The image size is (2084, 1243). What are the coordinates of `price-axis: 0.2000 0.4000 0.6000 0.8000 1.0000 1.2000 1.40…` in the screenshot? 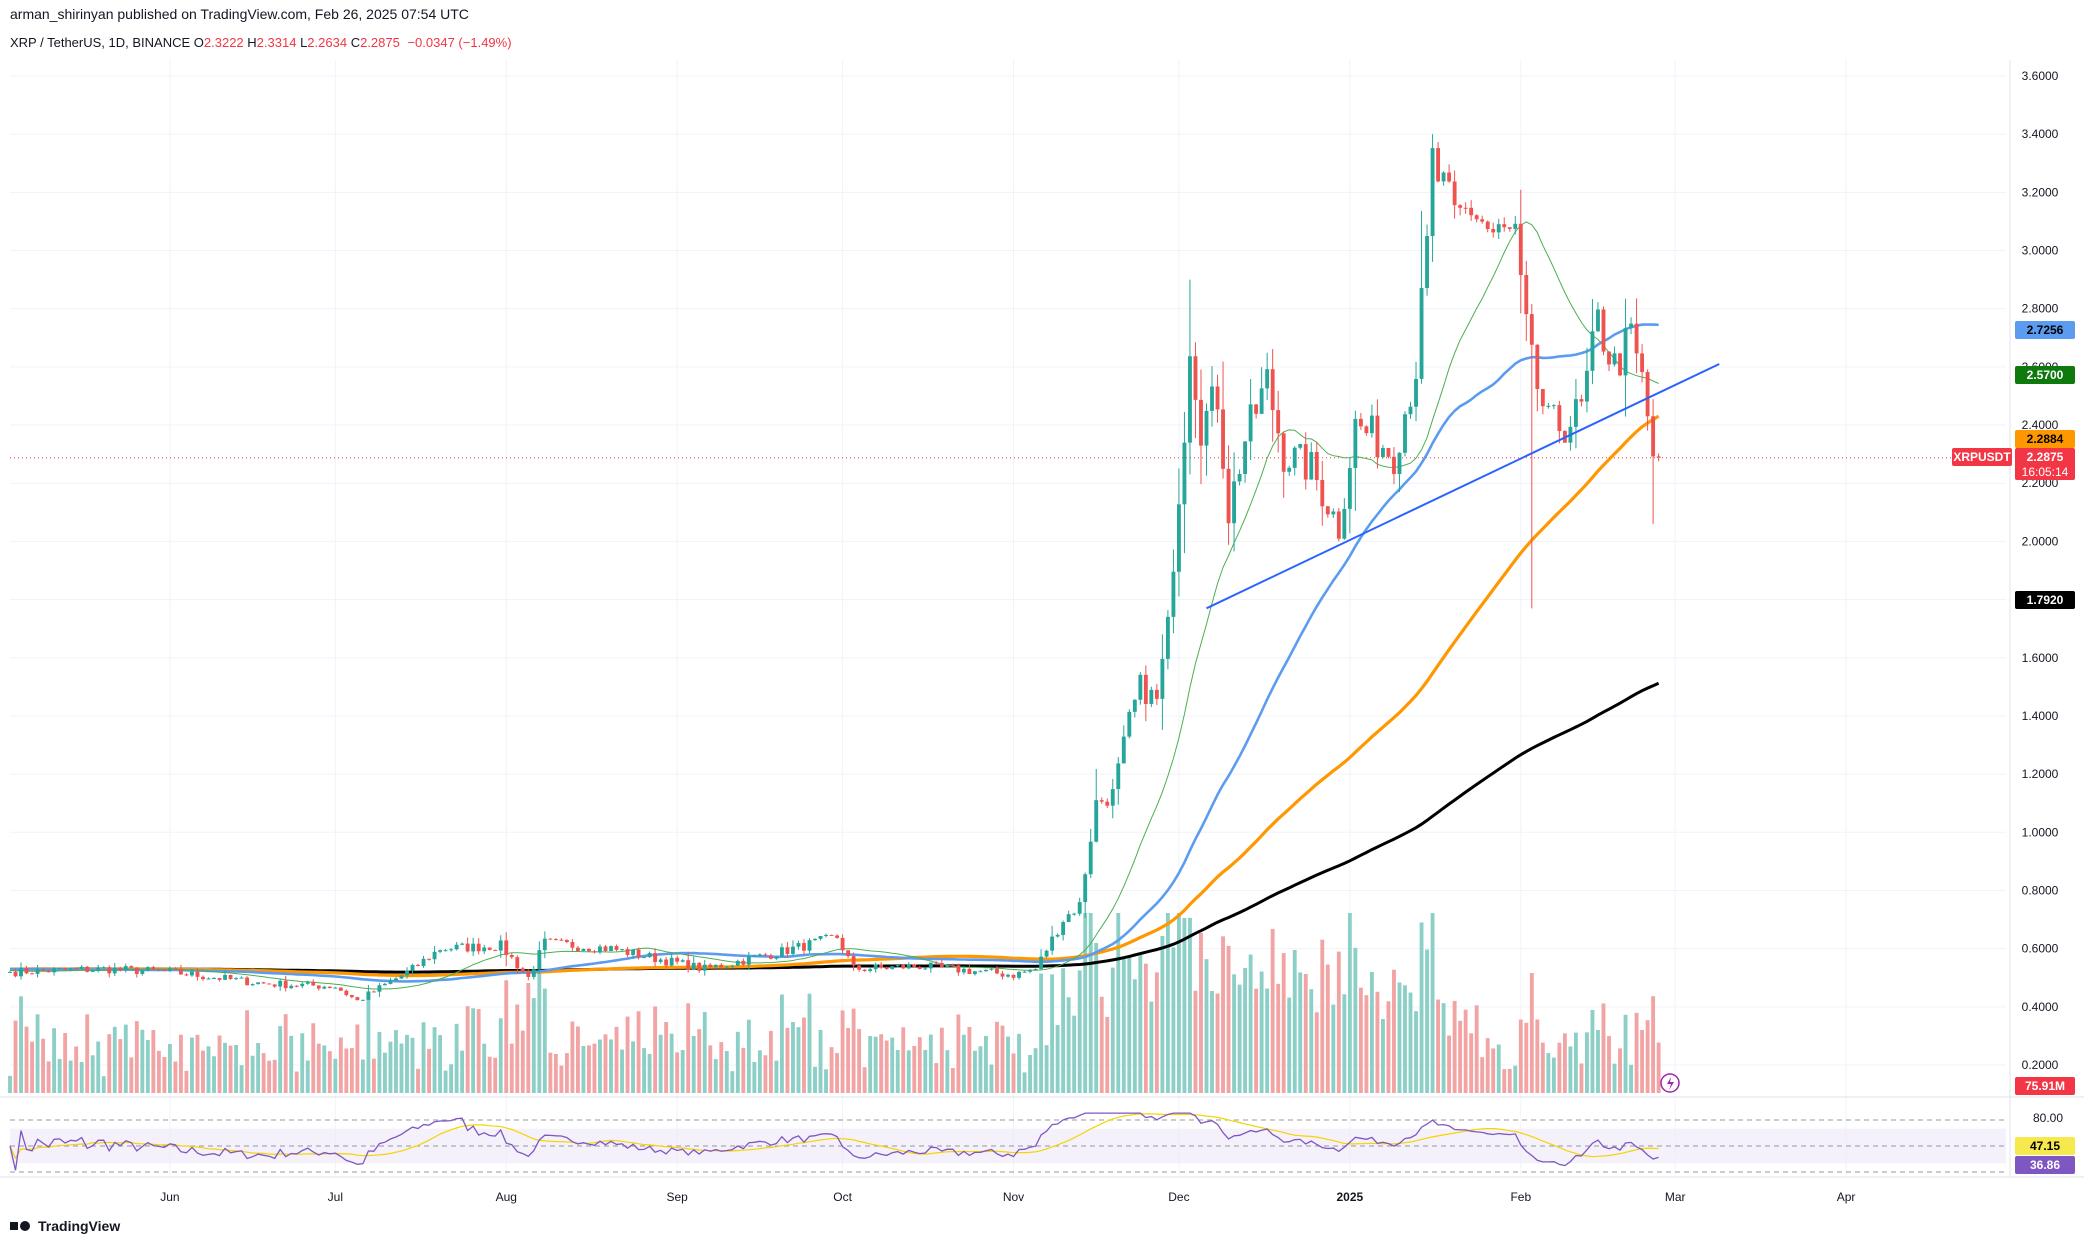 It's located at (2040, 570).